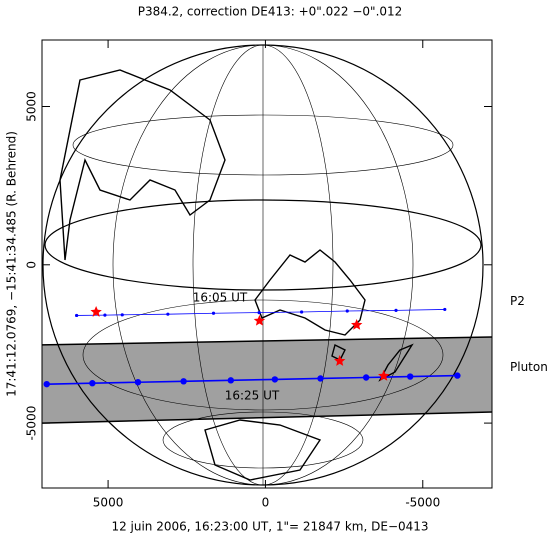  What do you see at coordinates (266, 503) in the screenshot?
I see `x-tick-label: 0` at bounding box center [266, 503].